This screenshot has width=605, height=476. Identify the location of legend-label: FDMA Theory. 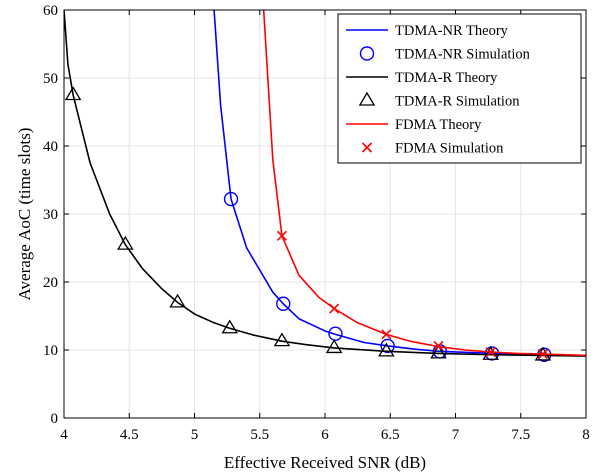
(438, 125).